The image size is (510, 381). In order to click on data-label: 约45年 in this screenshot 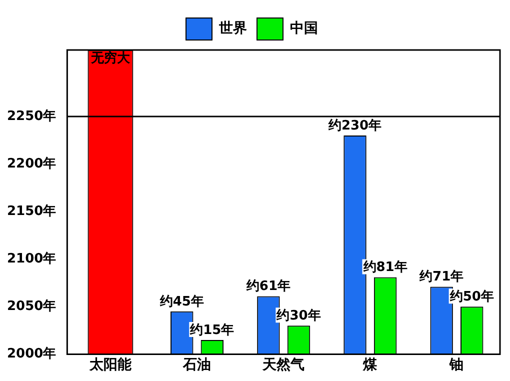, I will do `click(181, 302)`.